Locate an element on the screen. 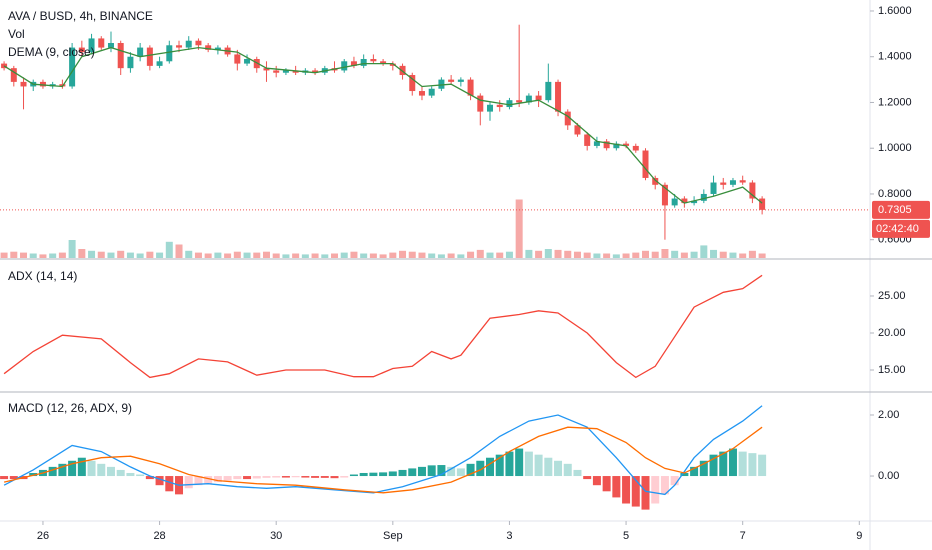 The height and width of the screenshot is (550, 932). y-tick-label: 15.00 is located at coordinates (892, 370).